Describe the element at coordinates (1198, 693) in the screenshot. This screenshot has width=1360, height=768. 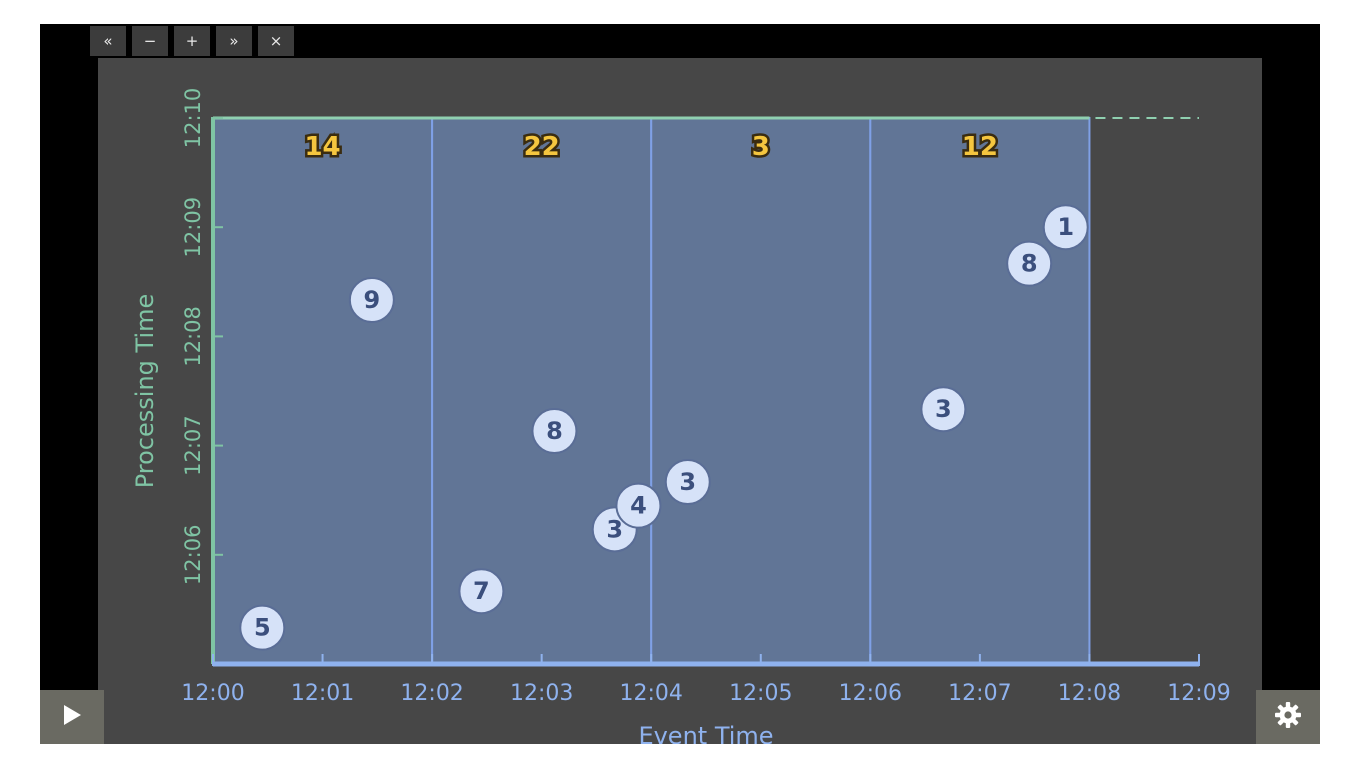
I see `x-tick-label: 12:09` at that location.